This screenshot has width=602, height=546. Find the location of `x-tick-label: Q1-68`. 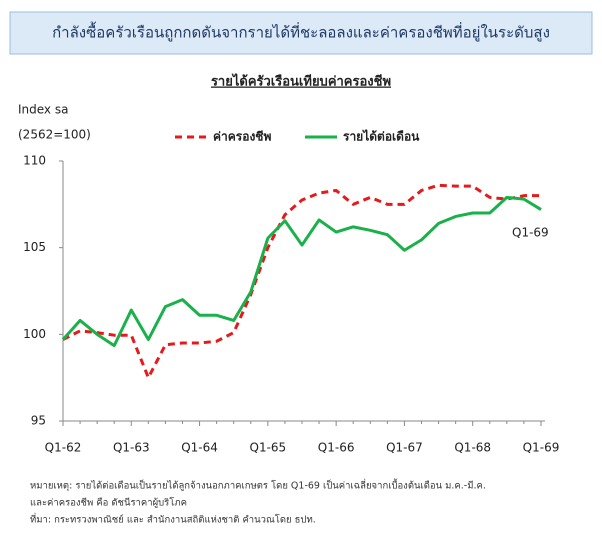

x-tick-label: Q1-68 is located at coordinates (472, 448).